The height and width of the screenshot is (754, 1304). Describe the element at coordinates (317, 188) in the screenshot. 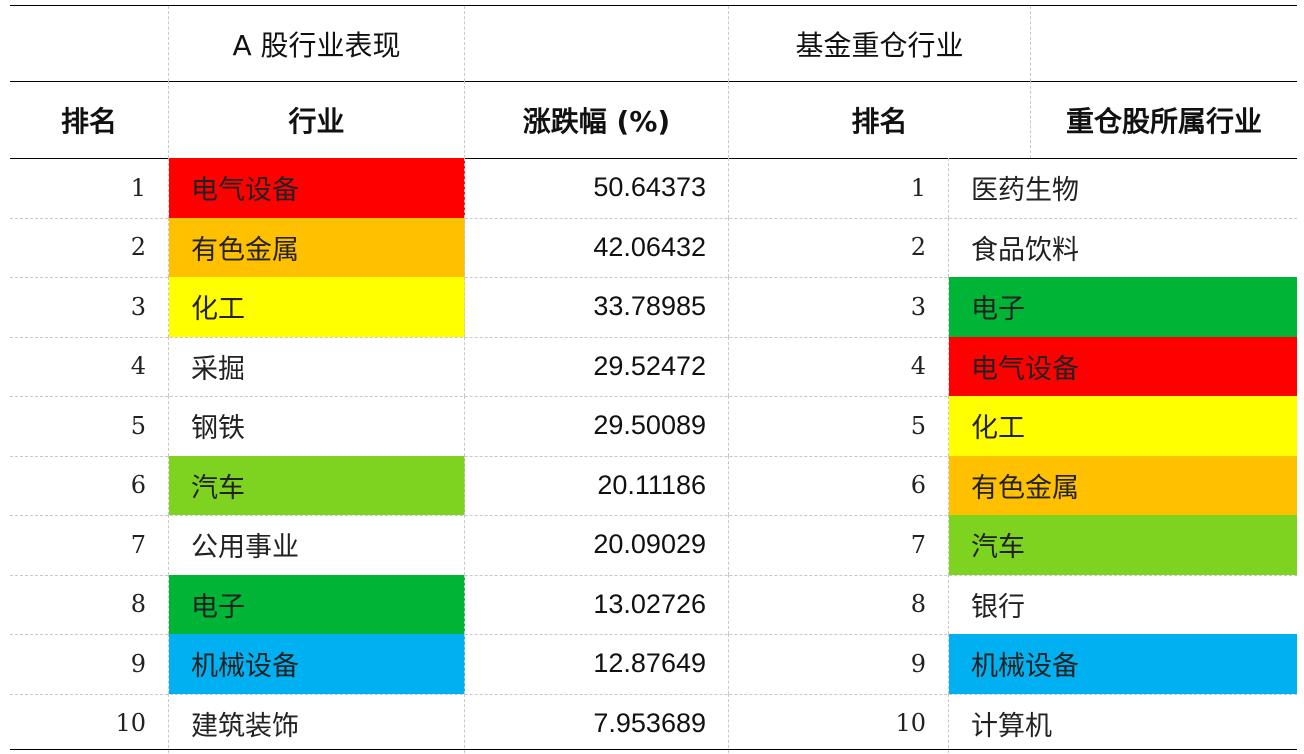

I see `industry-cell: 电气设备` at that location.